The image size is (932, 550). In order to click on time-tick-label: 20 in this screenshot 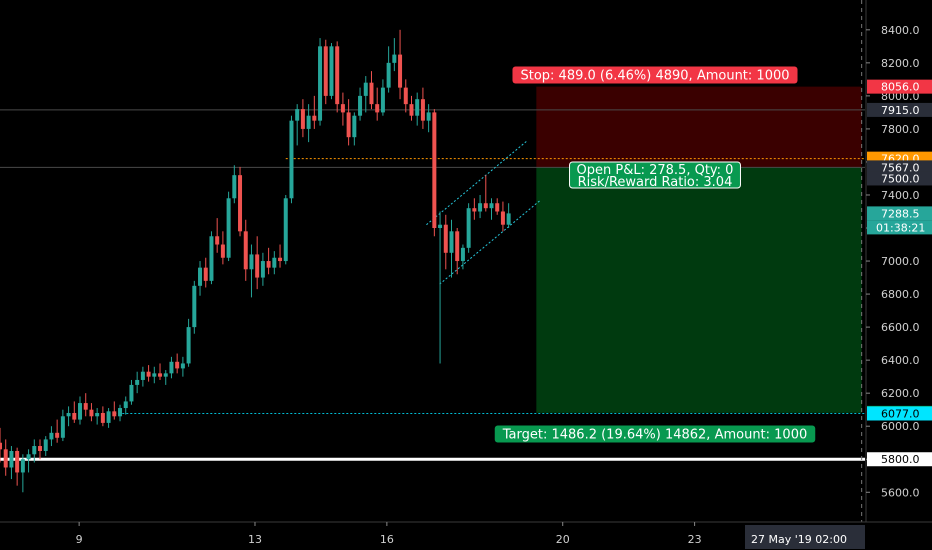, I will do `click(563, 539)`.